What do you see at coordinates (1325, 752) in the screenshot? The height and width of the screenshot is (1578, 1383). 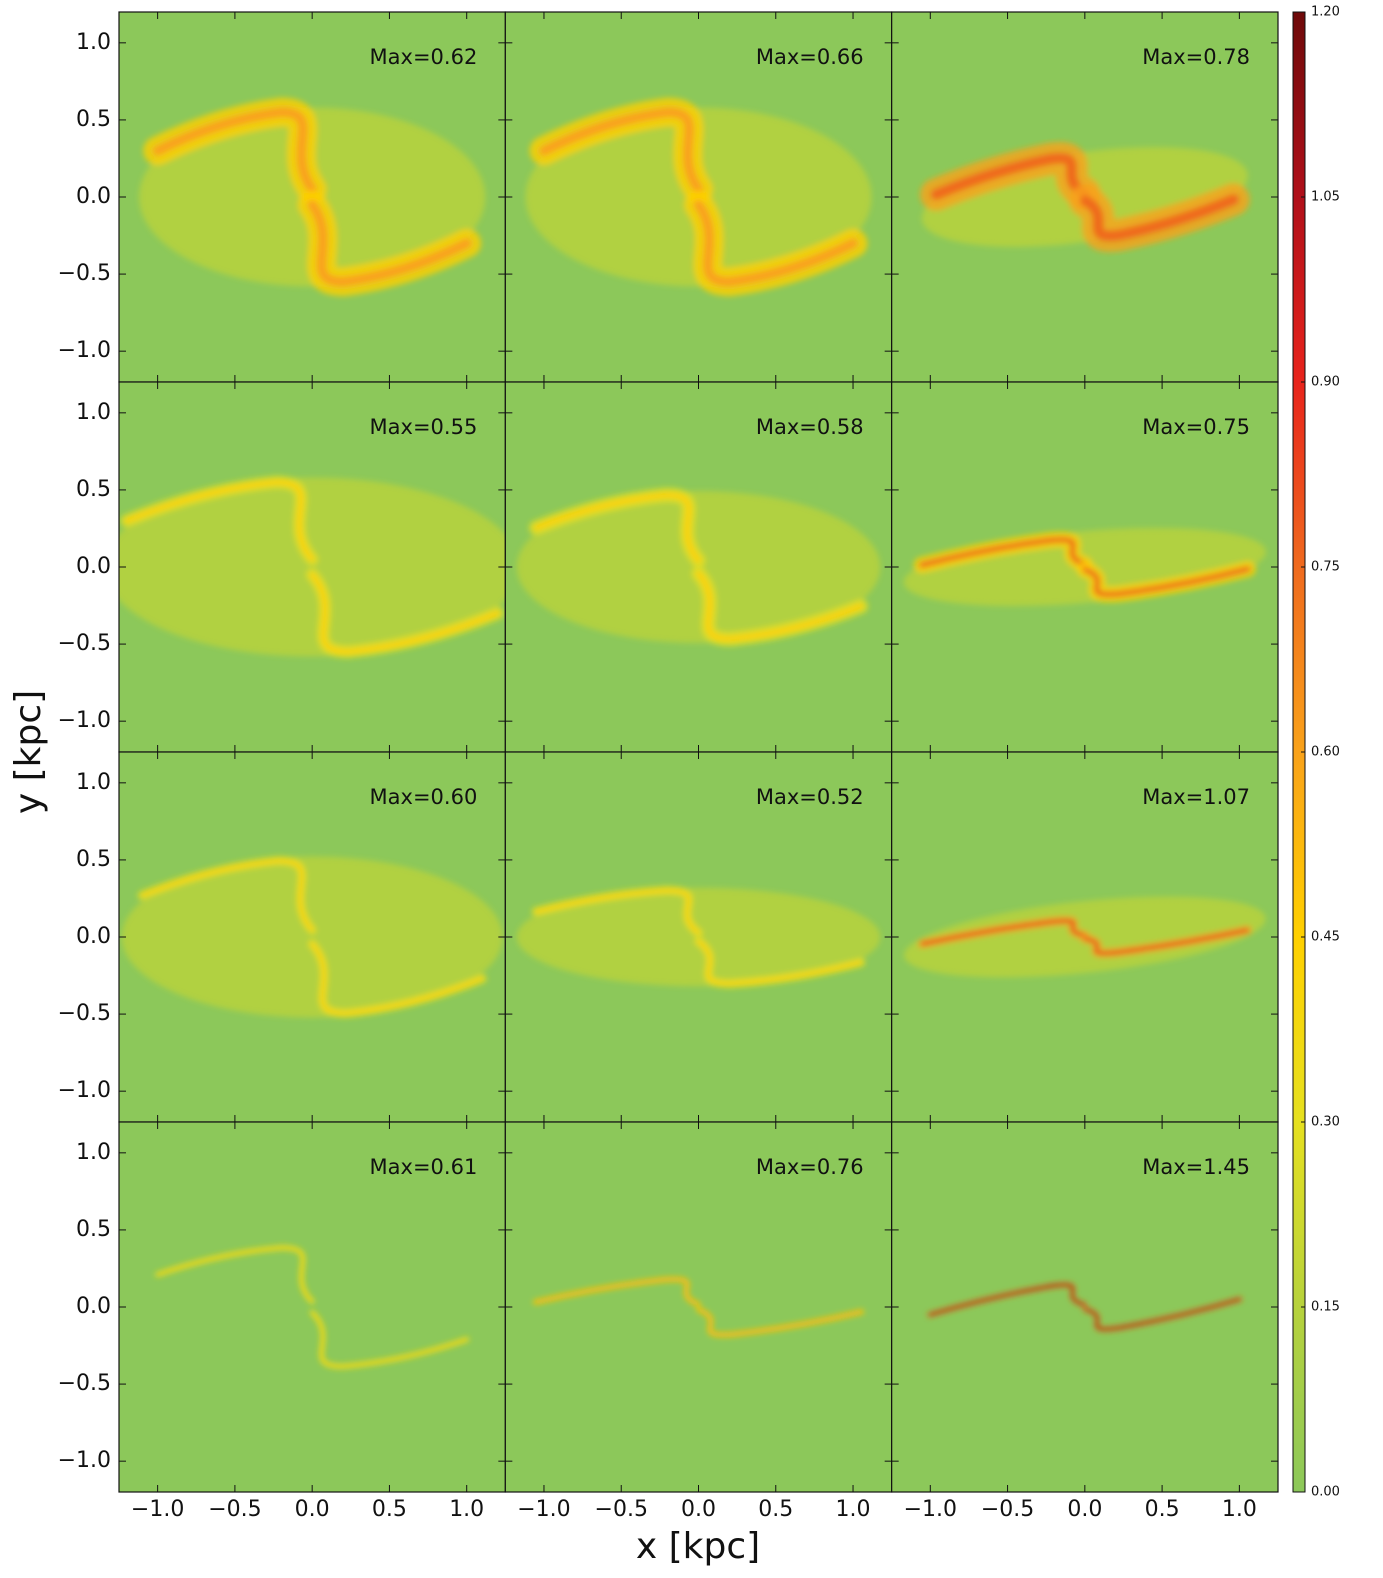 I see `colorbar-tick-label: 0.60` at bounding box center [1325, 752].